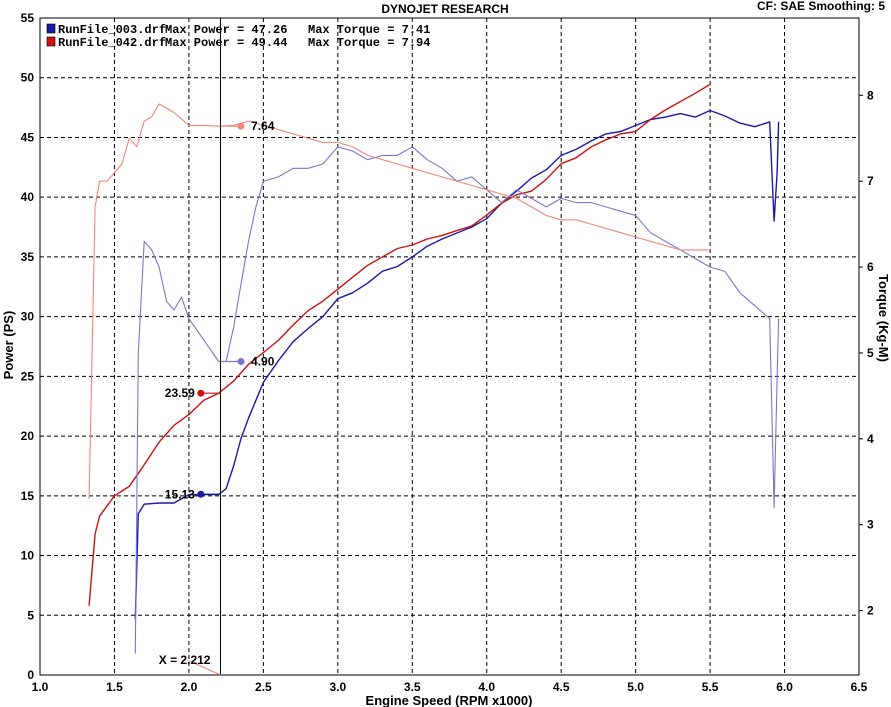 The image size is (891, 707). I want to click on y-tick-label-left: 10, so click(28, 556).